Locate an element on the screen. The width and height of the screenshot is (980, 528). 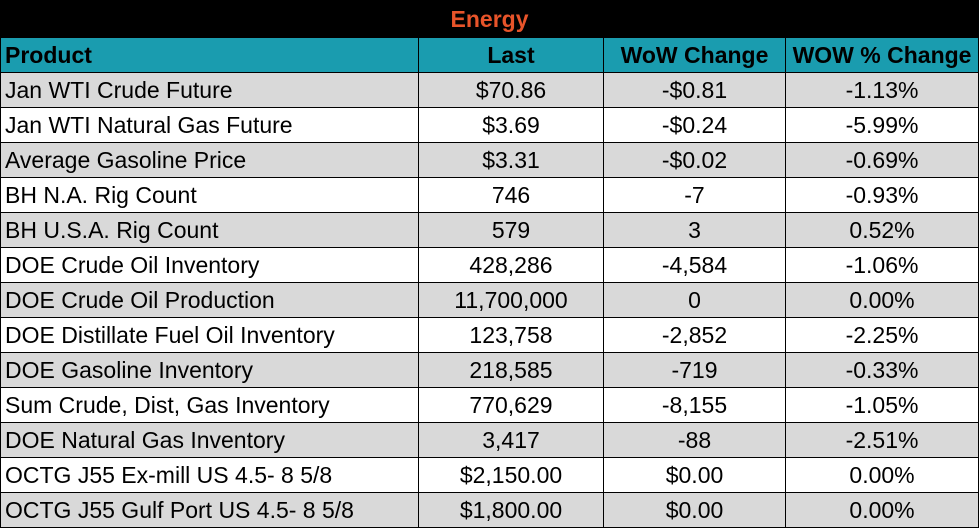
cell-last: 218,585 is located at coordinates (511, 370).